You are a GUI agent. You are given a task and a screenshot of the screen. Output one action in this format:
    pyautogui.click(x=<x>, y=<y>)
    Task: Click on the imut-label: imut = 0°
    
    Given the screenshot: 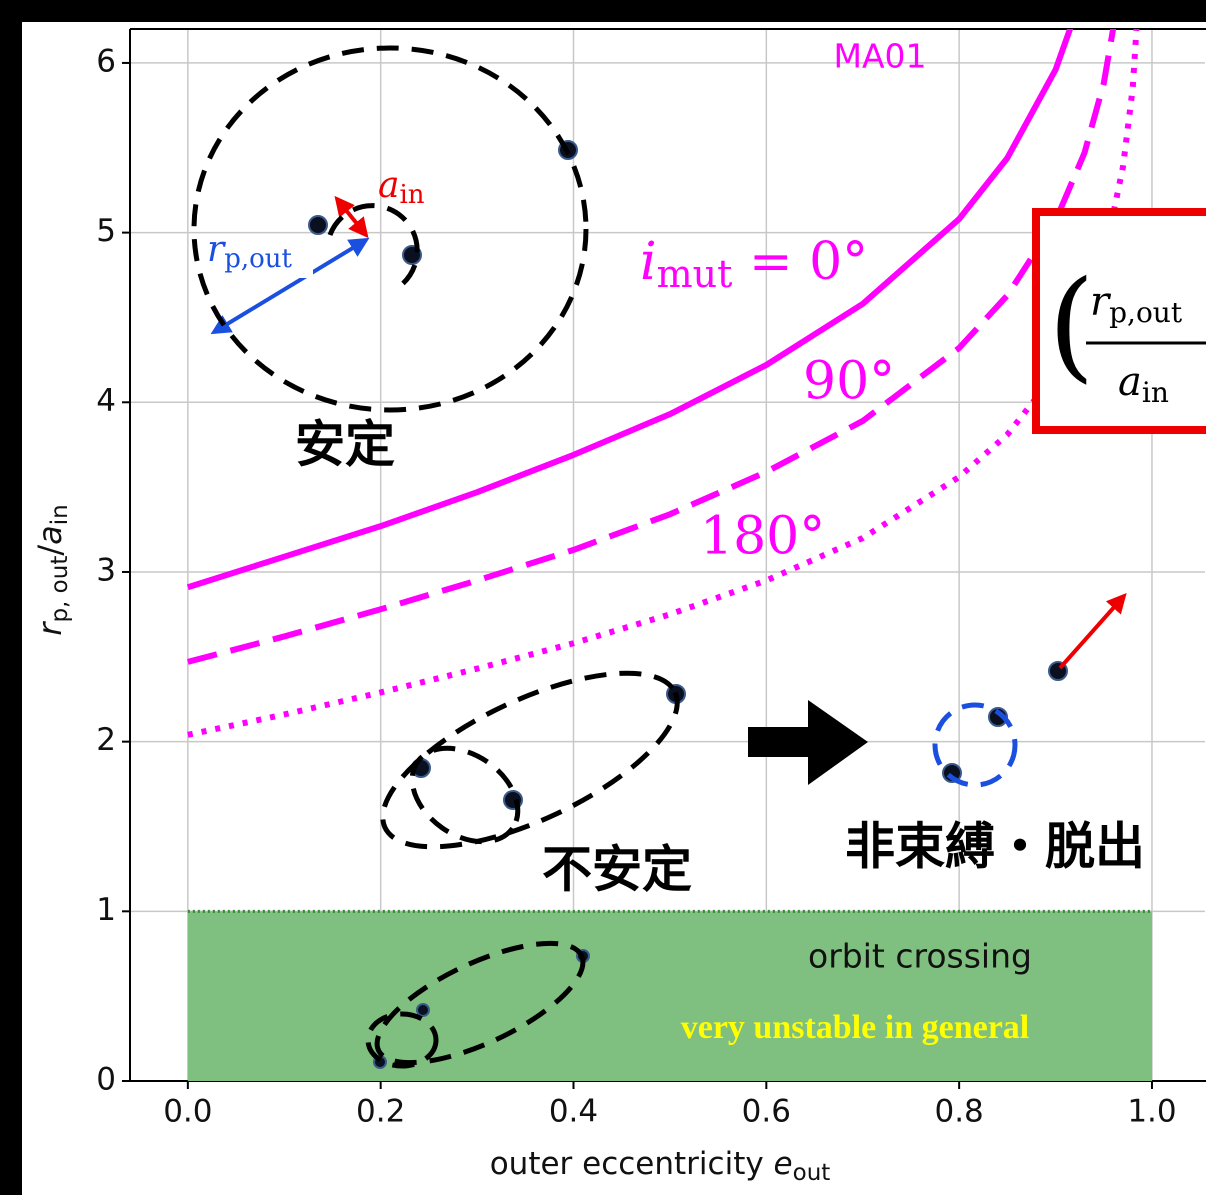 What is the action you would take?
    pyautogui.click(x=754, y=264)
    